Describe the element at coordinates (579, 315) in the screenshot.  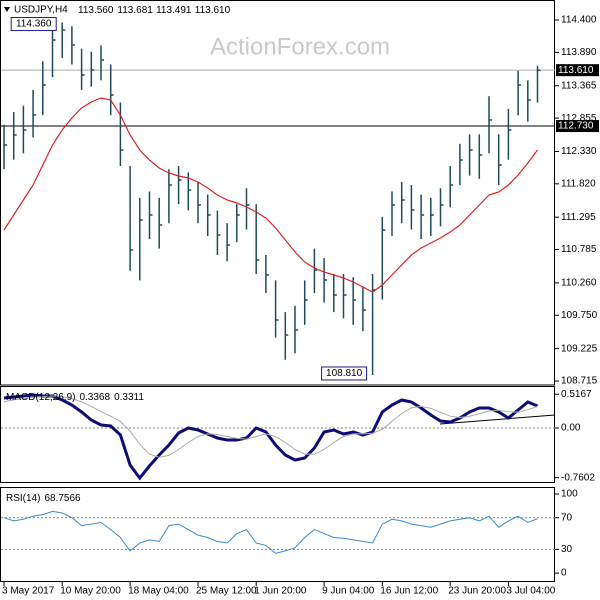
I see `y-tick-label: 109.750` at that location.